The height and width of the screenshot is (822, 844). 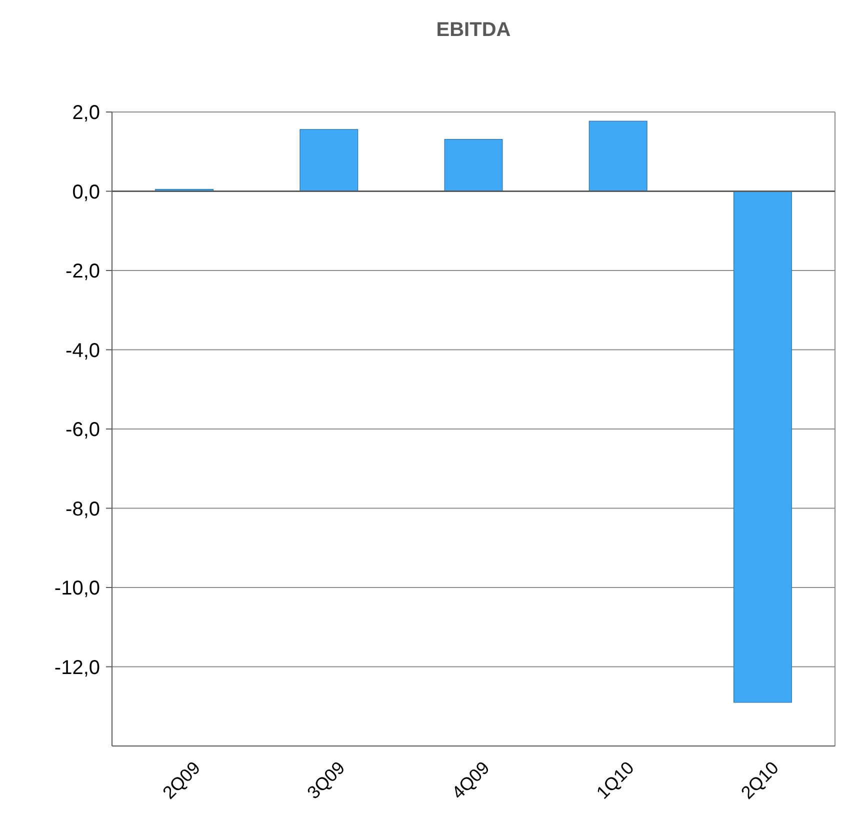 I want to click on chart-title: EBITDA, so click(x=473, y=30).